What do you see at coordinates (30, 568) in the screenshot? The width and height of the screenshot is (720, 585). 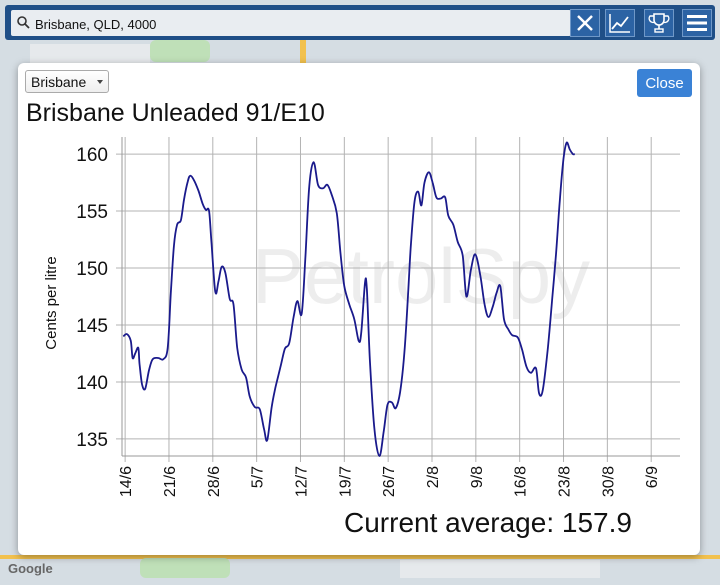 I see `google-logo: Google` at bounding box center [30, 568].